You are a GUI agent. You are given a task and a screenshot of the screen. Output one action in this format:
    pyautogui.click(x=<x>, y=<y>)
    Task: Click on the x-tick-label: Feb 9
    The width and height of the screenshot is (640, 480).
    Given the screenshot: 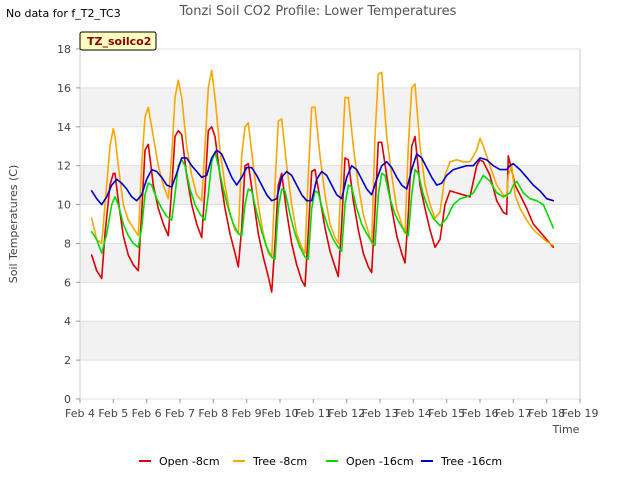 What is the action you would take?
    pyautogui.click(x=247, y=413)
    